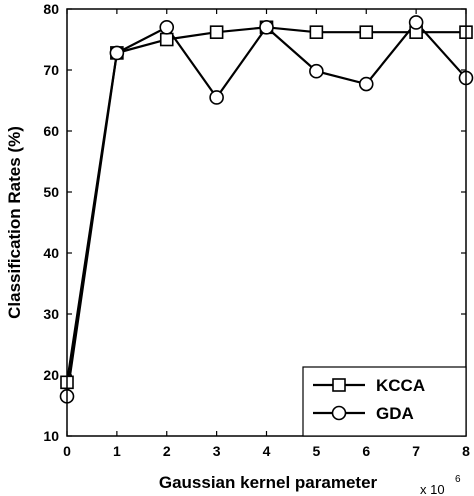 This screenshot has width=474, height=496. Describe the element at coordinates (339, 413) in the screenshot. I see `legend-marker-gda` at that location.